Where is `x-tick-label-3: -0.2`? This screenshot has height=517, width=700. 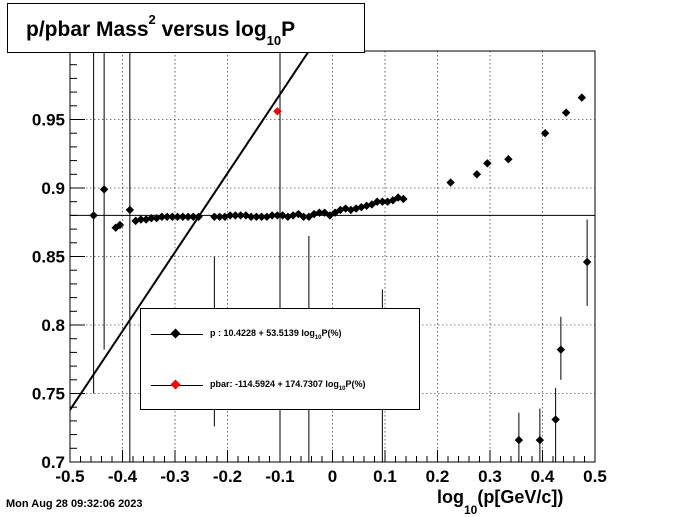 x-tick-label-3: -0.2 is located at coordinates (227, 476).